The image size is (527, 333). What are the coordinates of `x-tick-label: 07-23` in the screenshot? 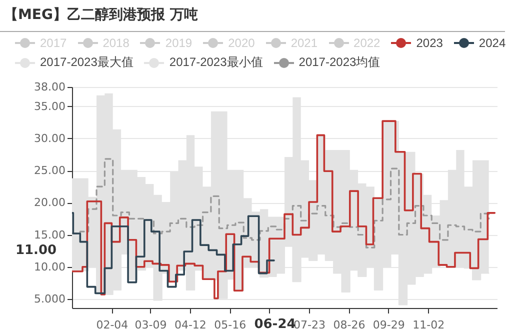 It's located at (310, 325).